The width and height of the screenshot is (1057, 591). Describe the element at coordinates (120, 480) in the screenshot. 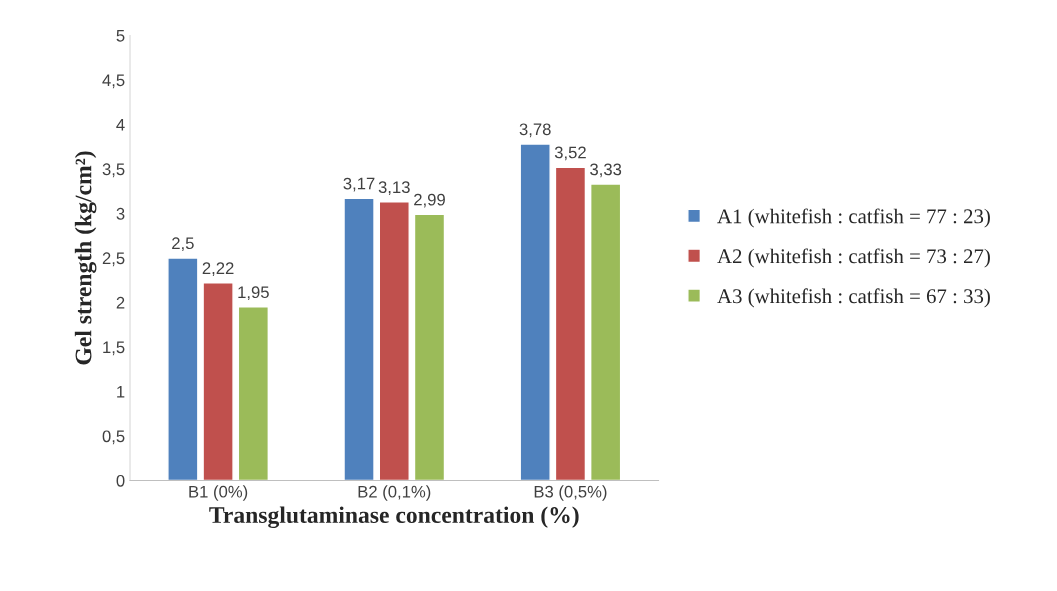

I see `y-tick-label: 0` at that location.